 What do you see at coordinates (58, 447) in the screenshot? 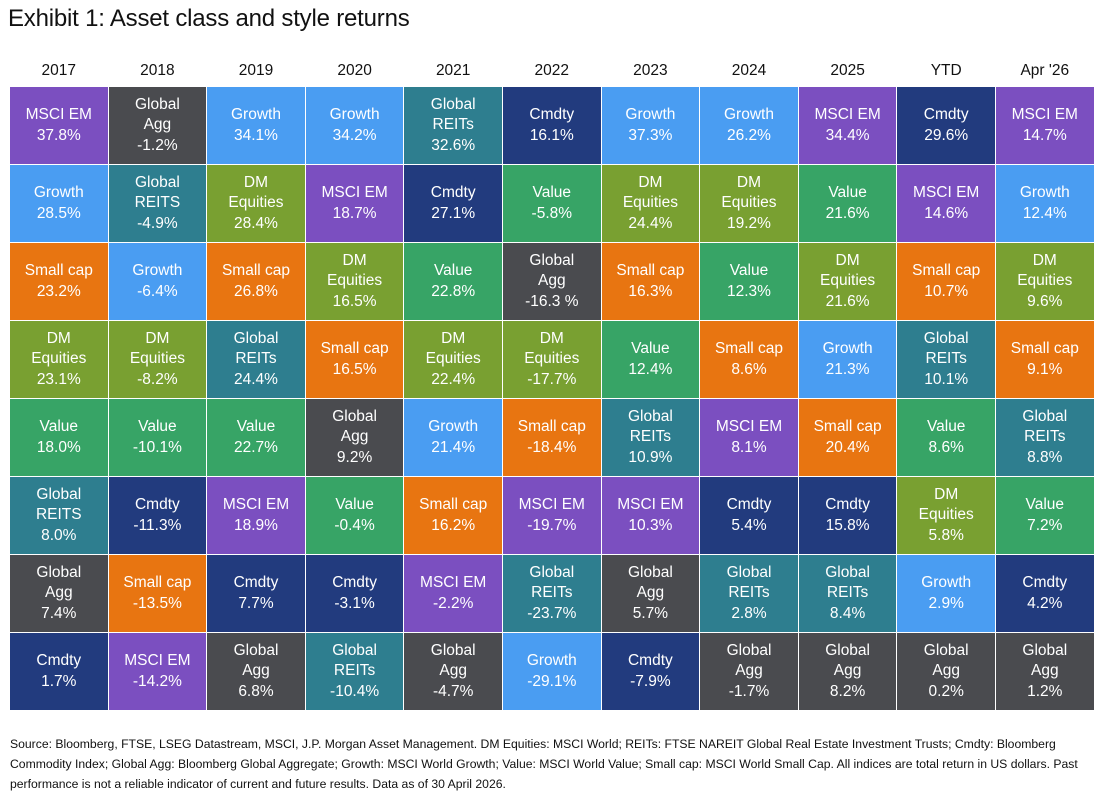
I see `return-value: 18.0%` at bounding box center [58, 447].